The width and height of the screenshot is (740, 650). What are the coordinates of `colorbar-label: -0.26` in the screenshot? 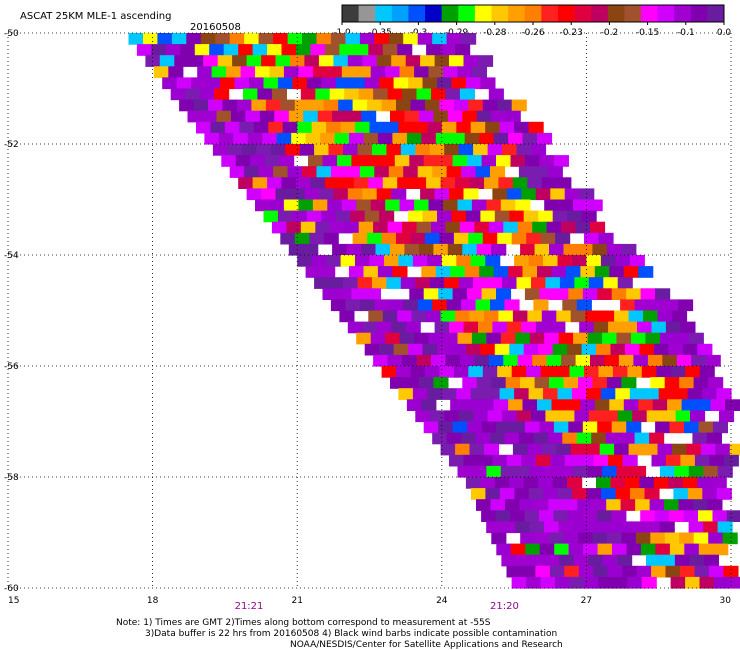 It's located at (533, 33).